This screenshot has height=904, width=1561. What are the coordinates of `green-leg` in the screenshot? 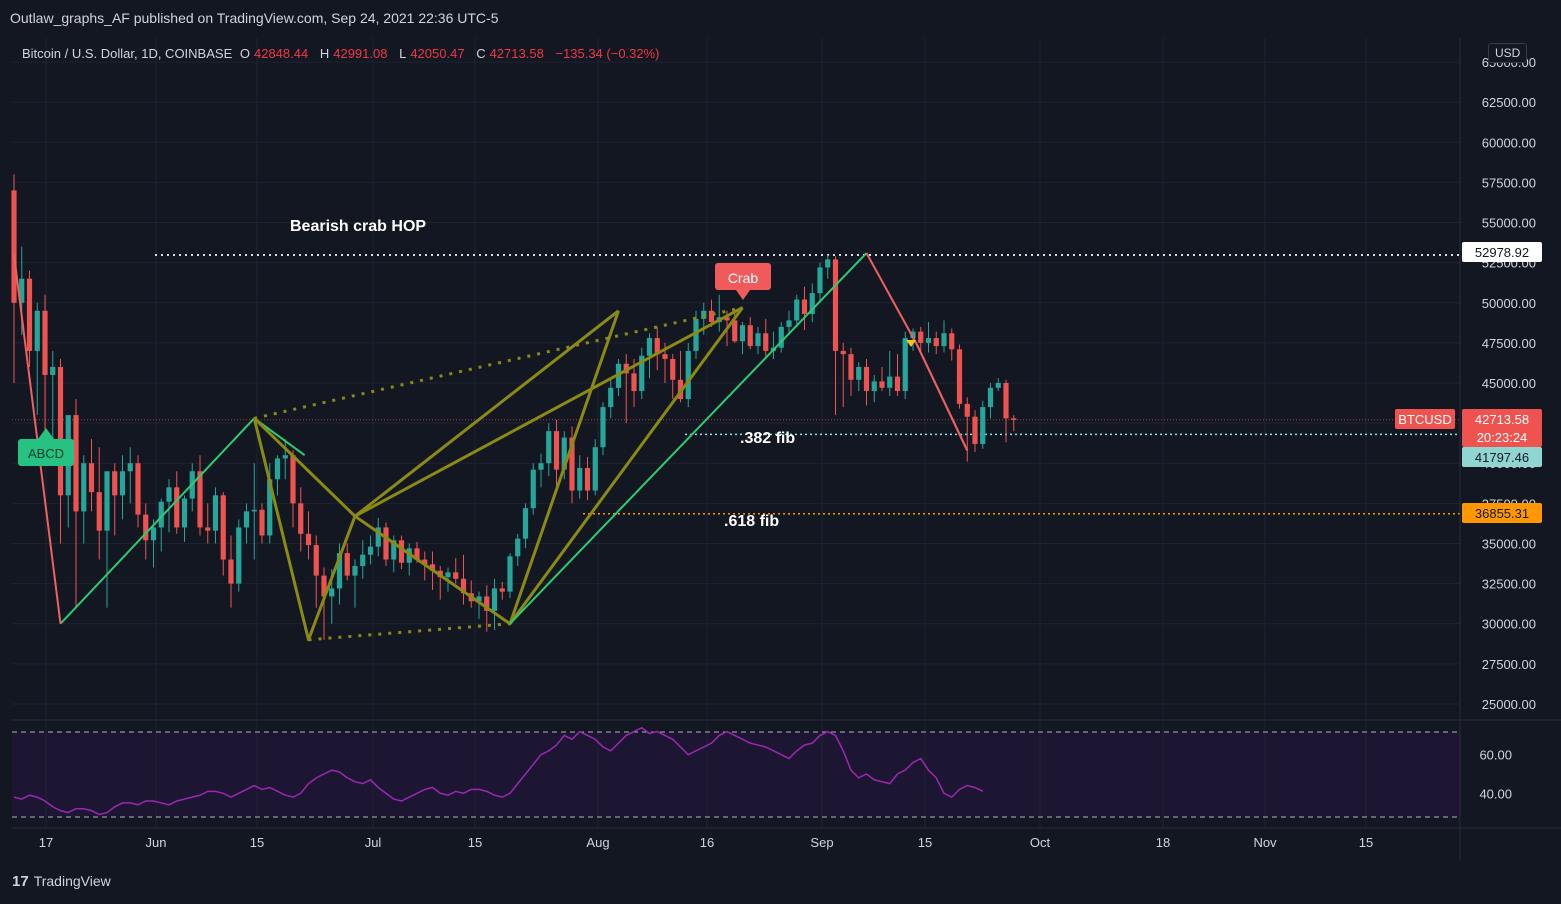 It's located at (688, 438).